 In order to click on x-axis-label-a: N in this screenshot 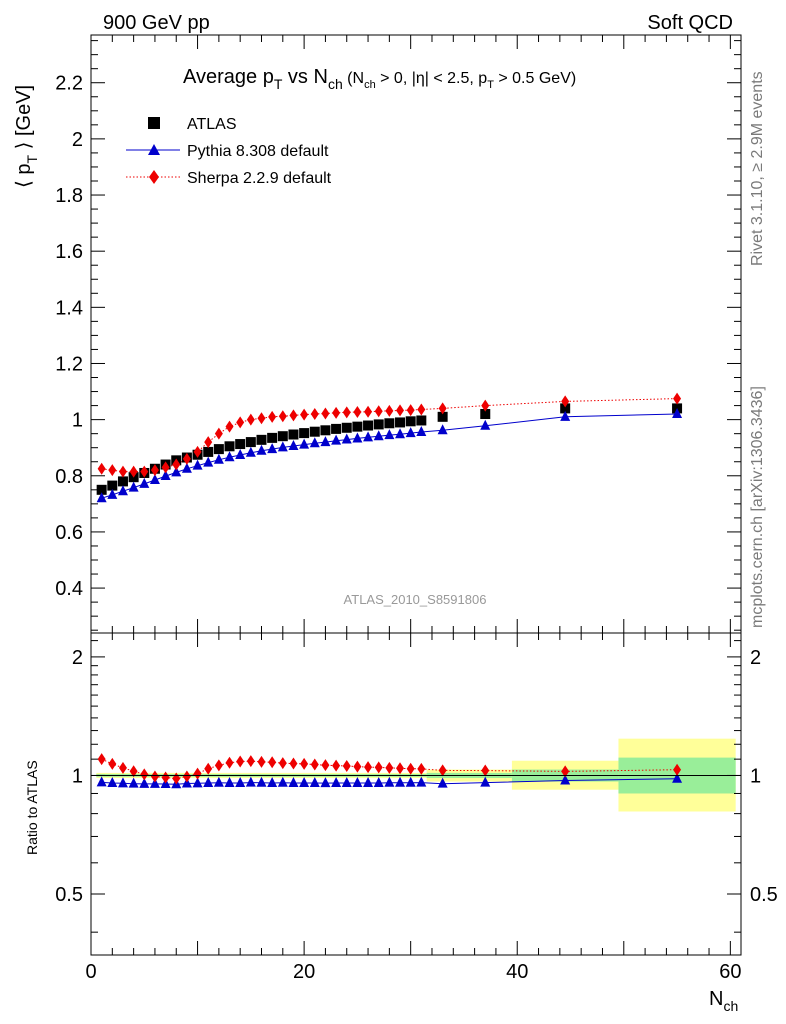, I will do `click(716, 999)`.